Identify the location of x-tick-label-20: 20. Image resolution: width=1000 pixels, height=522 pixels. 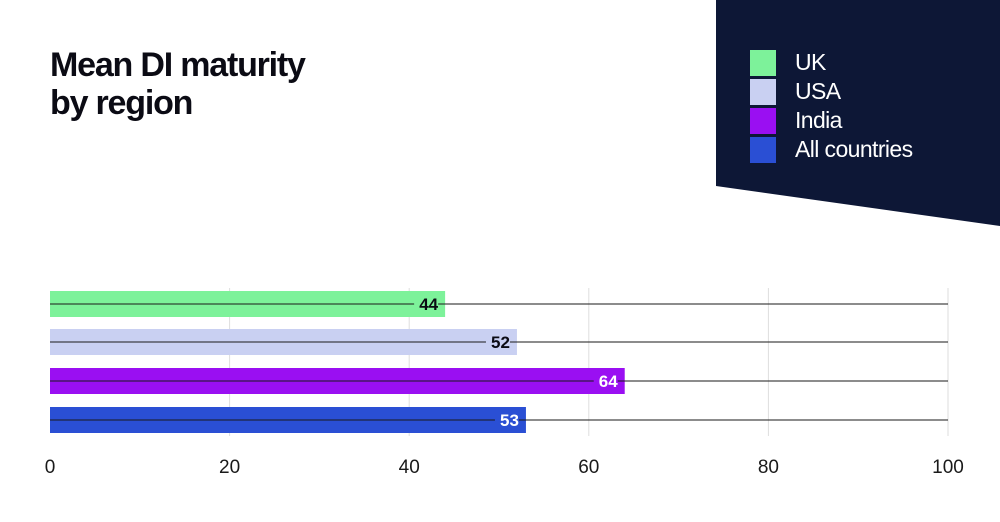
(229, 467).